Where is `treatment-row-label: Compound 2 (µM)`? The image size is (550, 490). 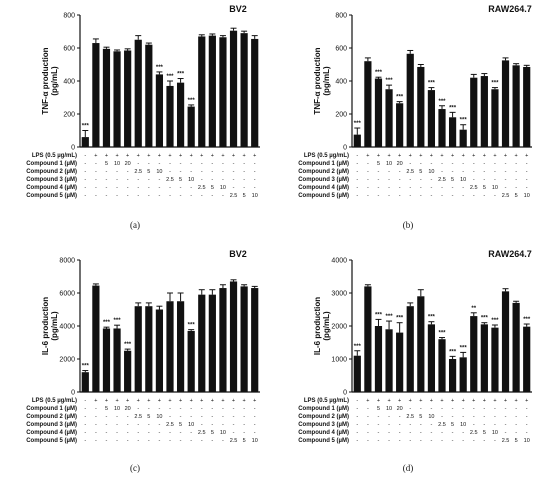
treatment-row-label: Compound 2 (µM) is located at coordinates (323, 417).